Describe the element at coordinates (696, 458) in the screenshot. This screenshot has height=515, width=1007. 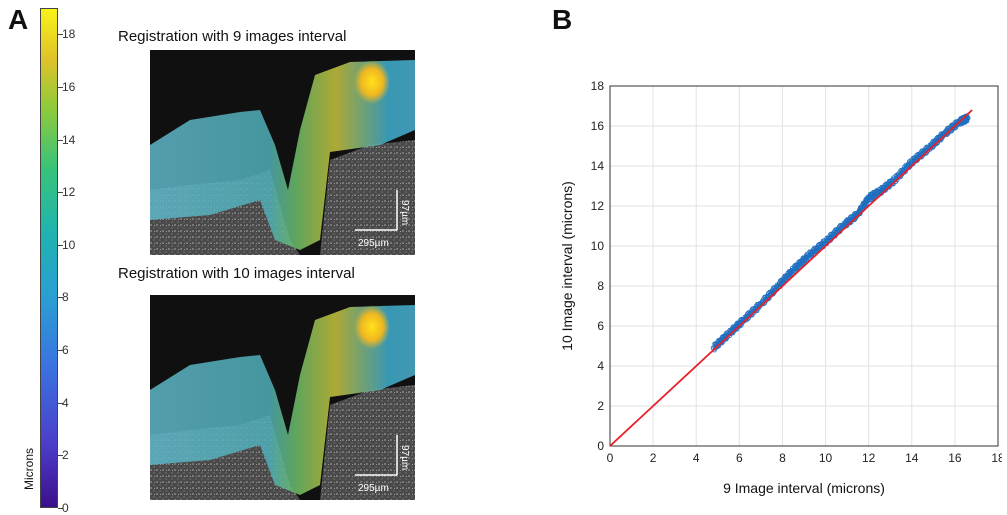
I see `x-tick-label: 4` at that location.